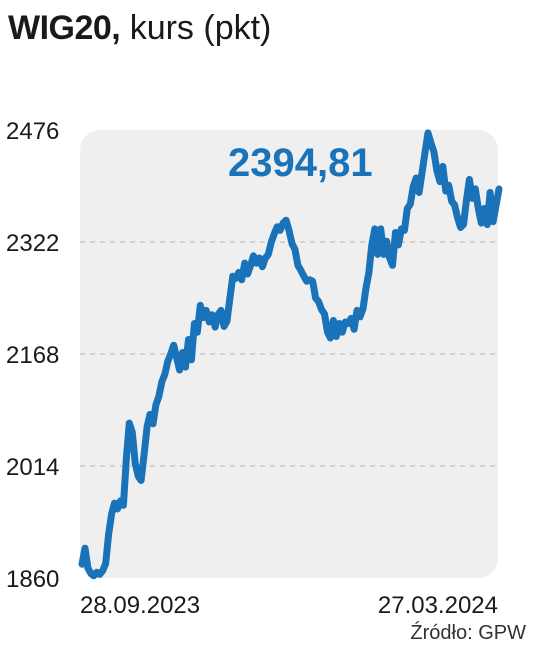  I want to click on y-tick-label: 2476, so click(32, 131).